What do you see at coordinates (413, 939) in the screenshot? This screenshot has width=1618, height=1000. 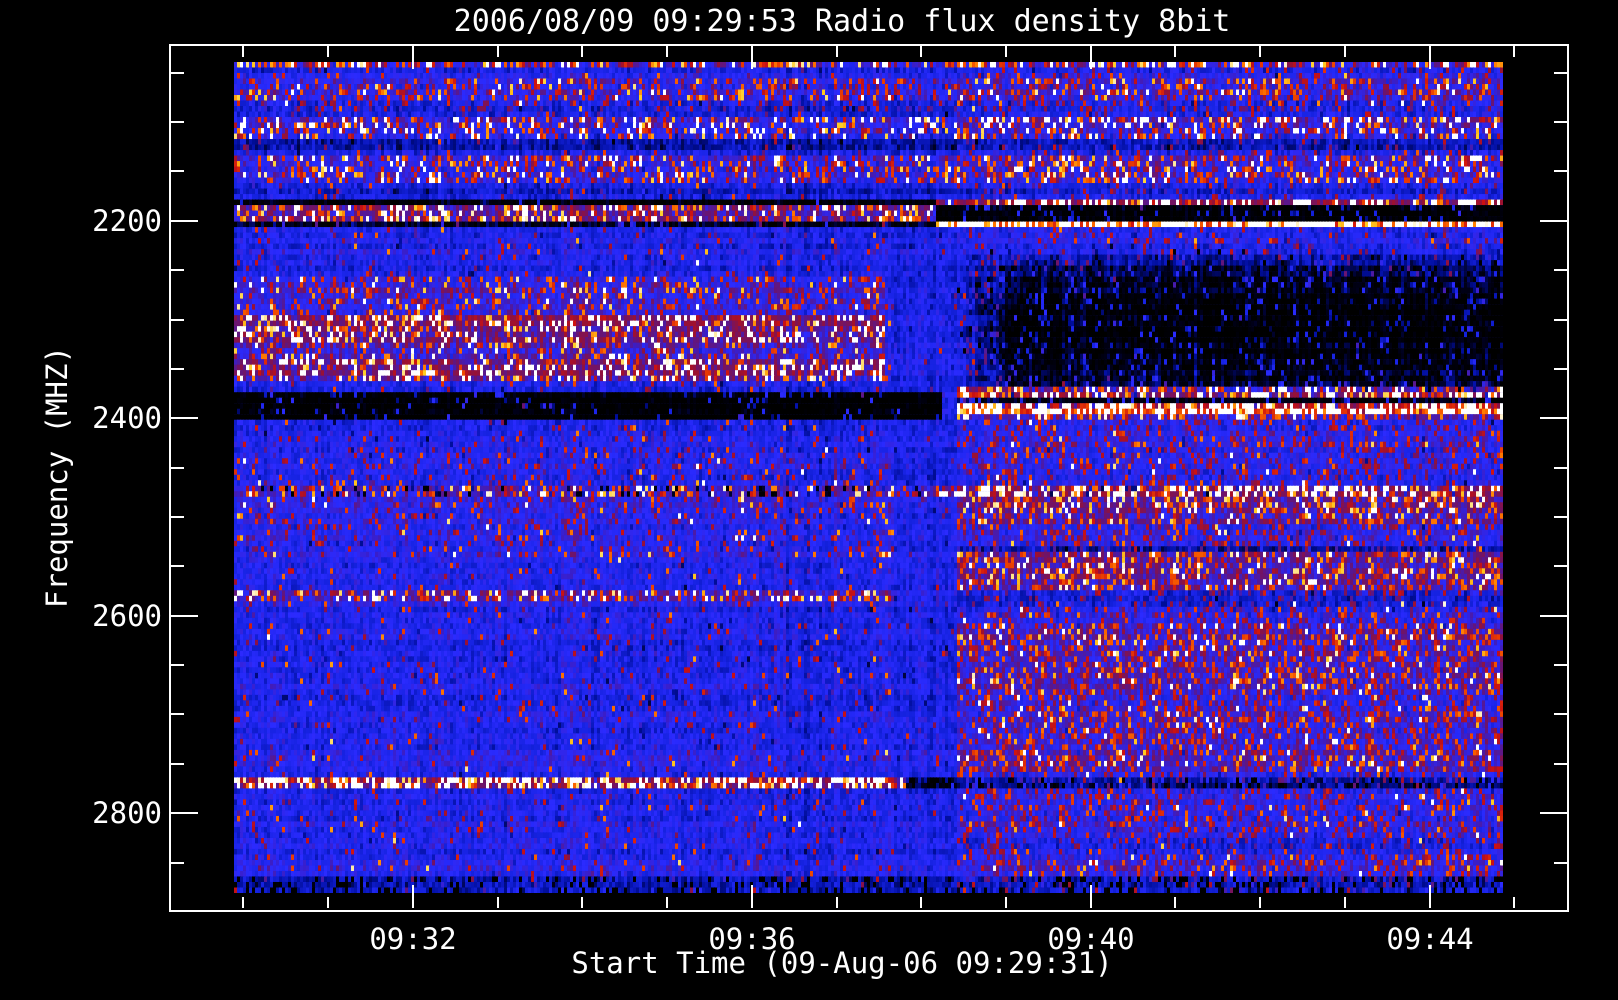 I see `x-tick-label: 09:32` at bounding box center [413, 939].